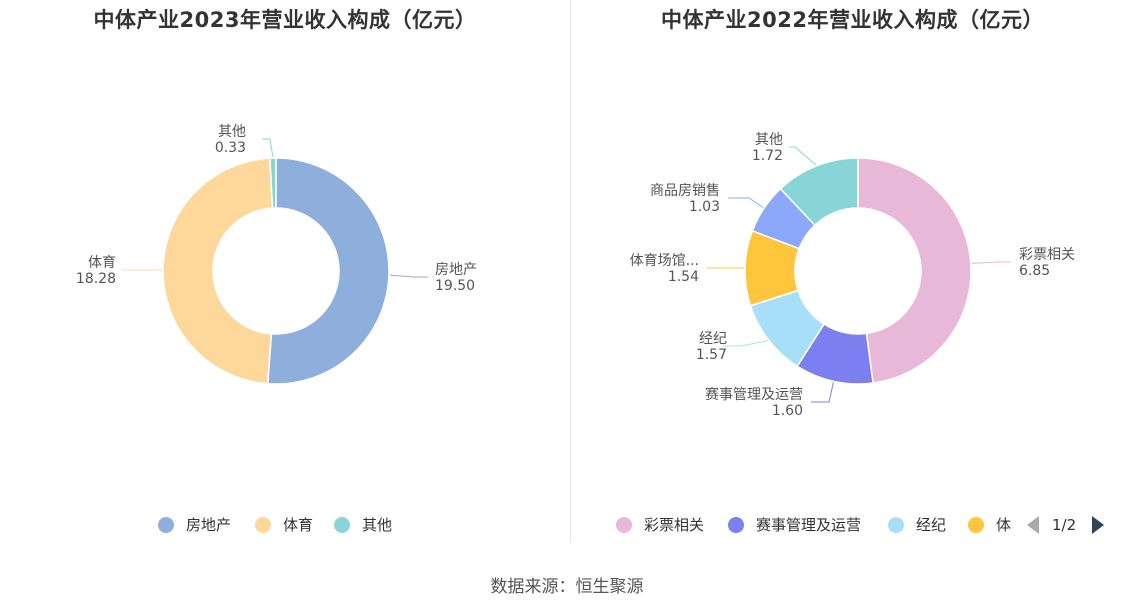  I want to click on slice-label-value: 0.33, so click(230, 148).